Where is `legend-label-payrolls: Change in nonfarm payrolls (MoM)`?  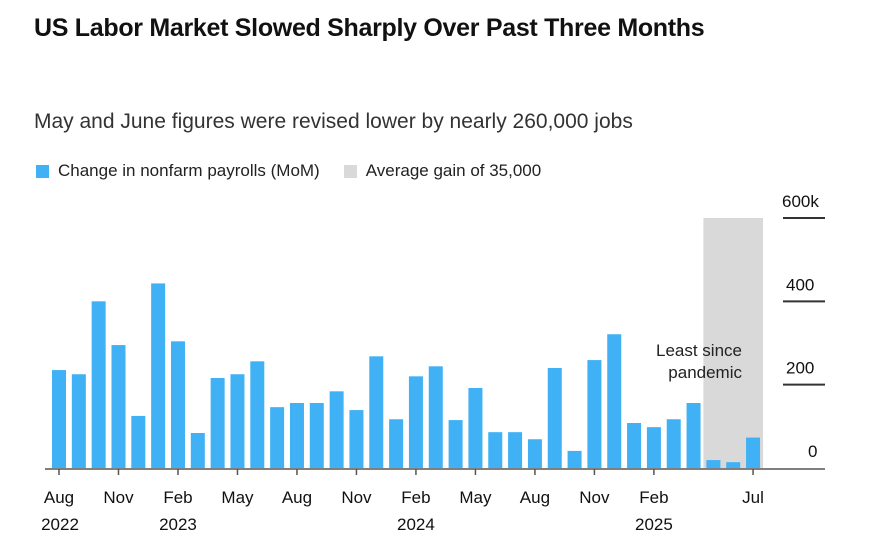 legend-label-payrolls: Change in nonfarm payrolls (MoM) is located at coordinates (189, 170).